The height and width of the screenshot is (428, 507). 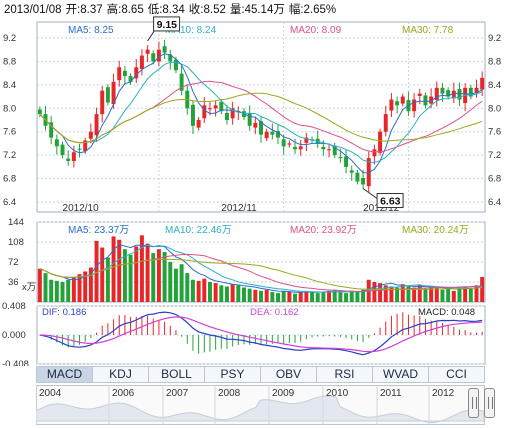 What do you see at coordinates (494, 108) in the screenshot?
I see `price-axis-label-right: 8.0` at bounding box center [494, 108].